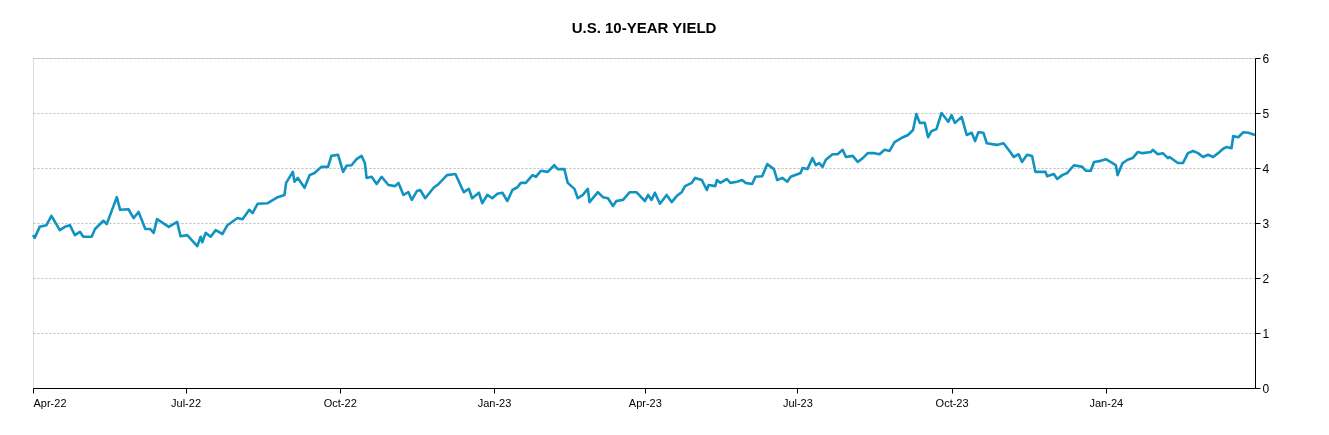  What do you see at coordinates (50, 402) in the screenshot?
I see `x-tick-label: Apr-22` at bounding box center [50, 402].